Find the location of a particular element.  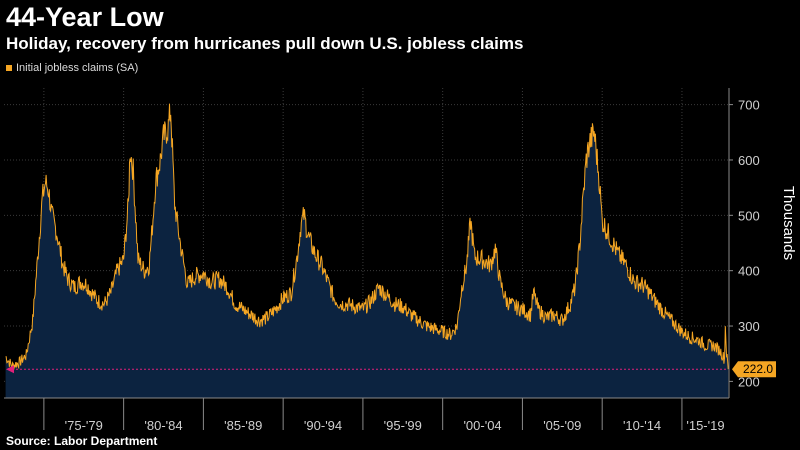

x-tick-label: '95-'99 is located at coordinates (403, 425).